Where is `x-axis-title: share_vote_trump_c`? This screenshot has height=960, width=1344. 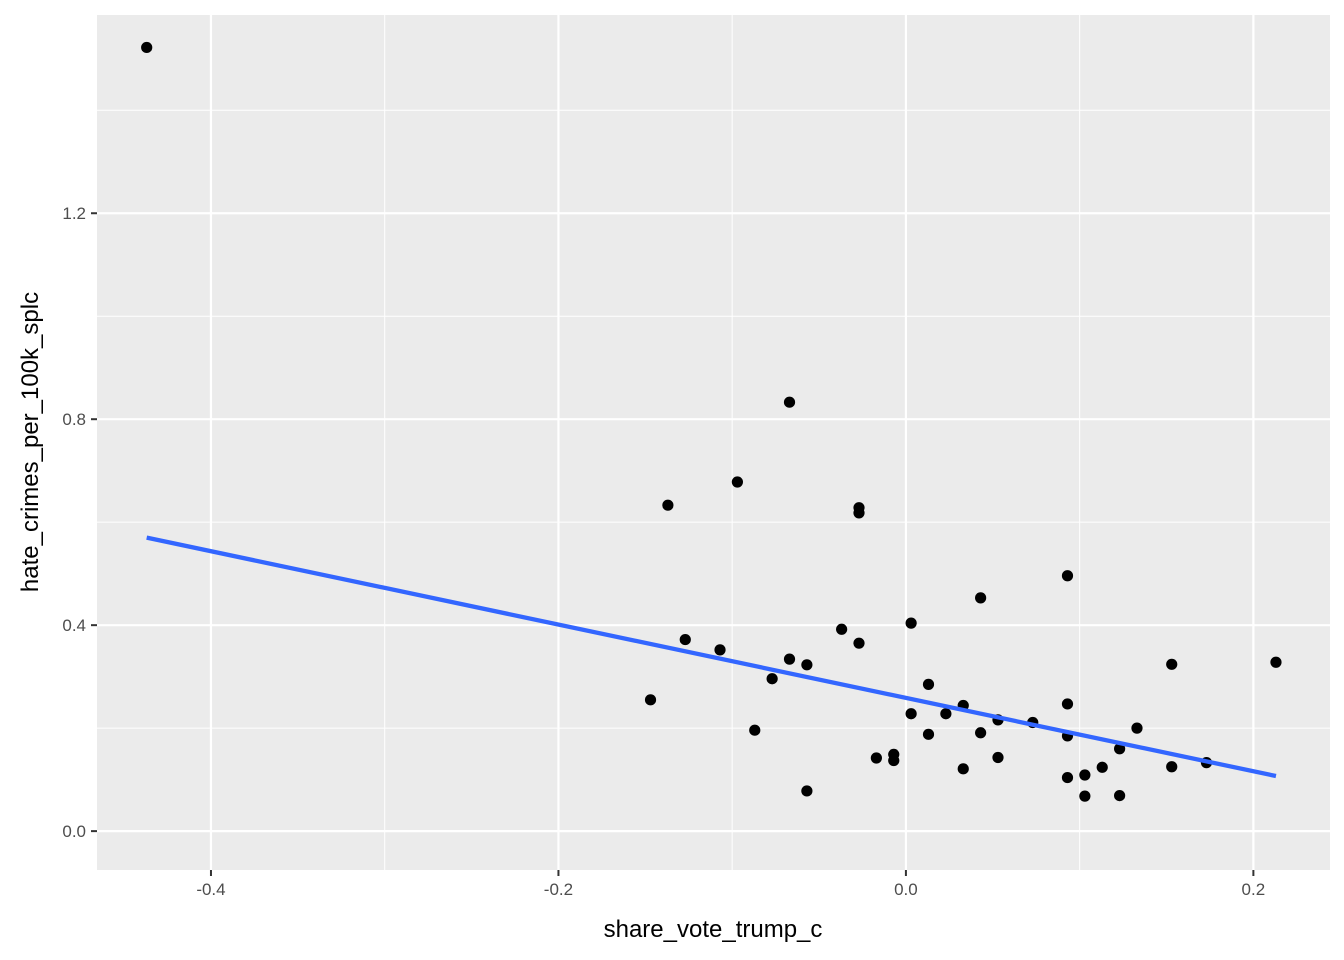
x-axis-title: share_vote_trump_c is located at coordinates (713, 929).